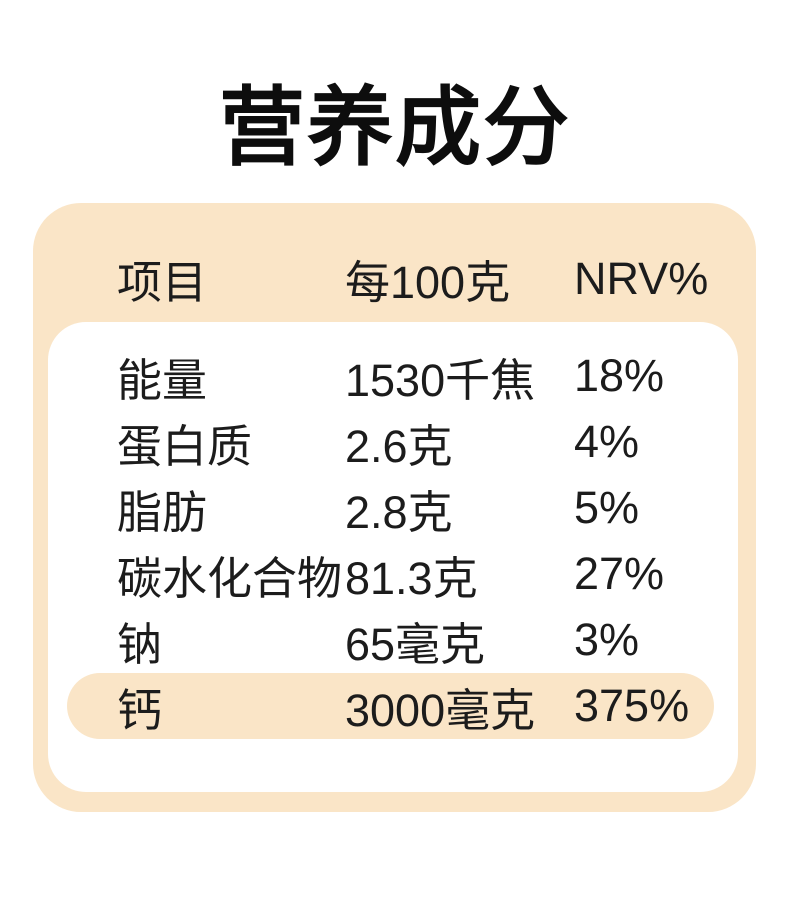 The width and height of the screenshot is (790, 914). What do you see at coordinates (140, 710) in the screenshot?
I see `nutrient-name: 钙` at bounding box center [140, 710].